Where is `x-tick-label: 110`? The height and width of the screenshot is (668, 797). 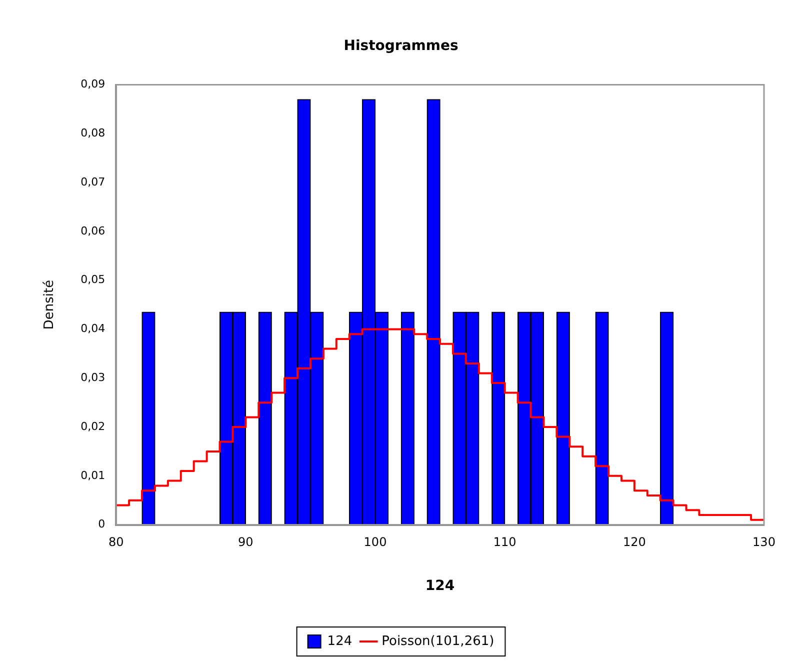 x-tick-label: 110 is located at coordinates (504, 542).